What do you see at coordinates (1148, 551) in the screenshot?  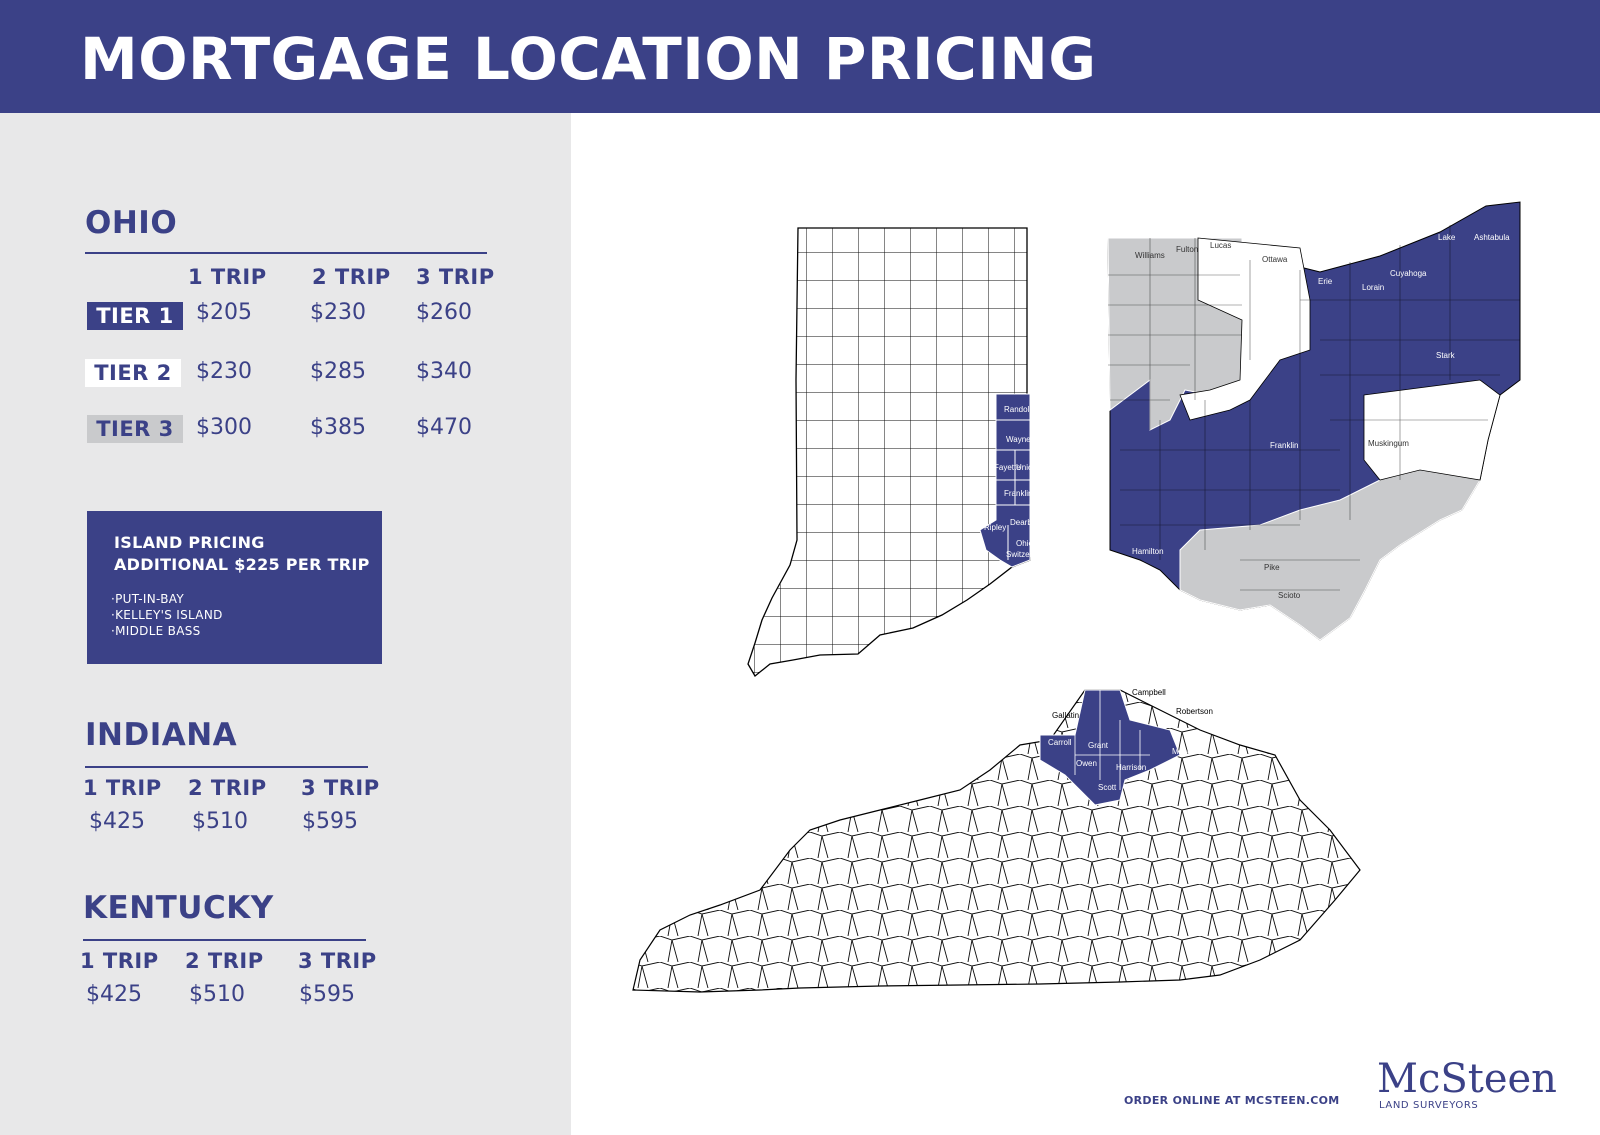 I see `ohio-county-label: Hamilton` at bounding box center [1148, 551].